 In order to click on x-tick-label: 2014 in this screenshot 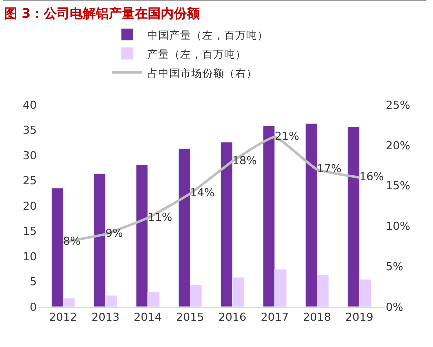, I will do `click(148, 317)`.